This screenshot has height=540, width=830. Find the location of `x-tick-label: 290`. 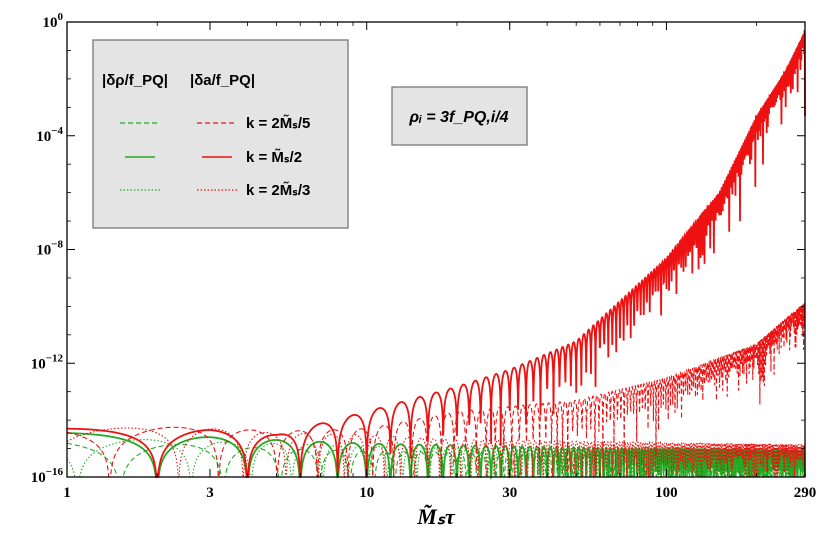

x-tick-label: 290 is located at coordinates (805, 493).